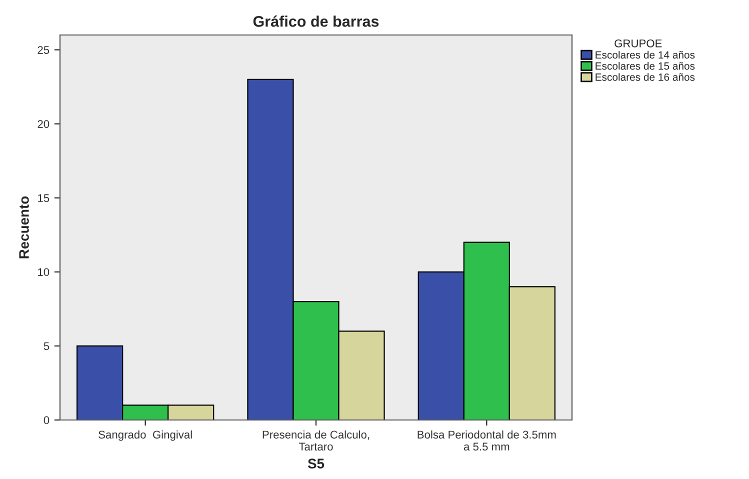  Describe the element at coordinates (44, 198) in the screenshot. I see `y-tick-label: 15` at that location.